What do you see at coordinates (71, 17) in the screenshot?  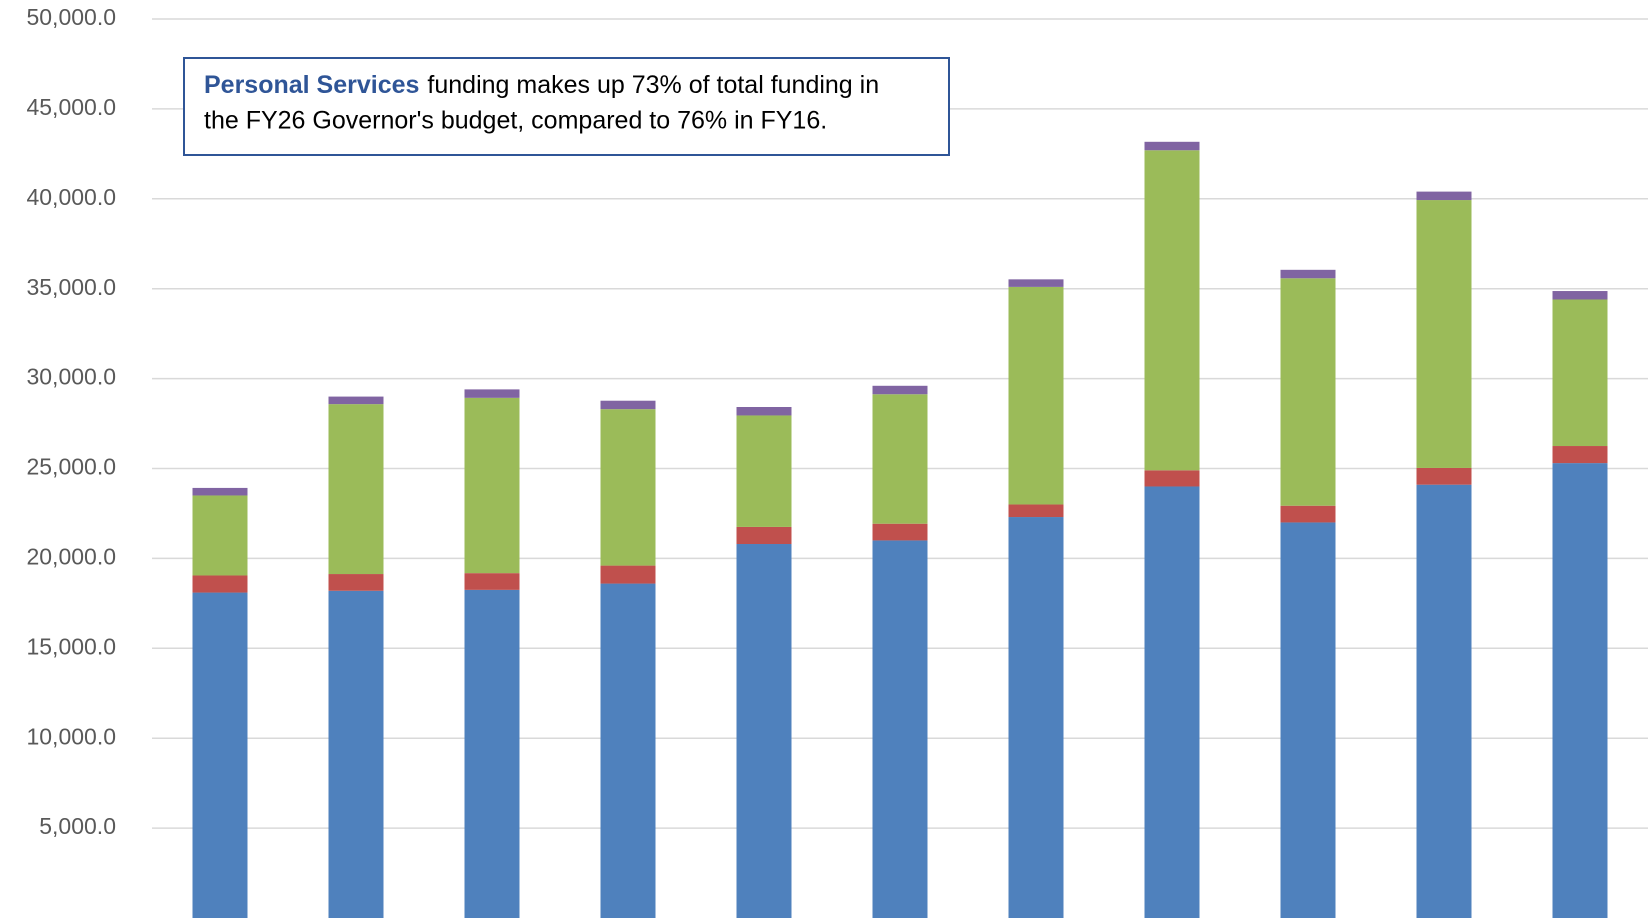 I see `y-tick-label: 50,000.0` at bounding box center [71, 17].